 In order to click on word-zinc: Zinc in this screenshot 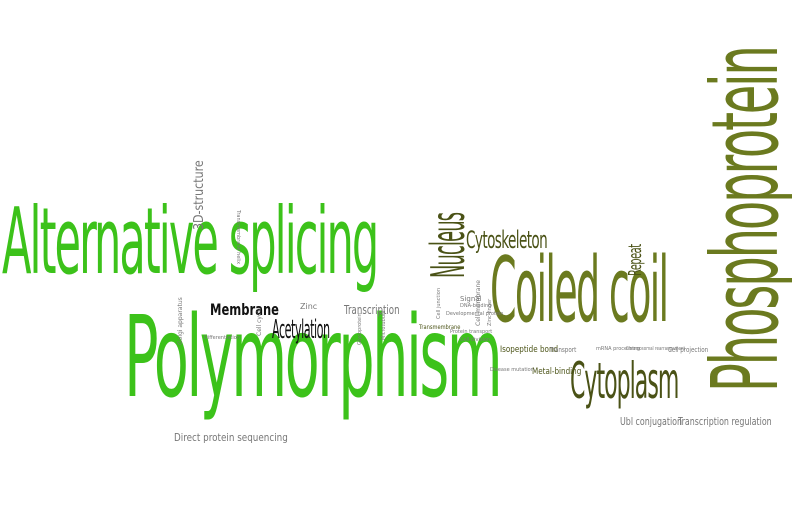, I will do `click(309, 306)`.